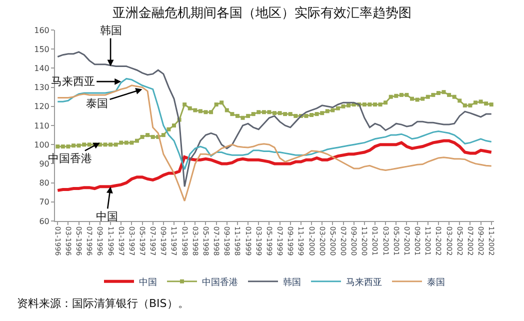 Image resolution: width=524 pixels, height=321 pixels. What do you see at coordinates (107, 216) in the screenshot?
I see `annotation: 中国` at bounding box center [107, 216].